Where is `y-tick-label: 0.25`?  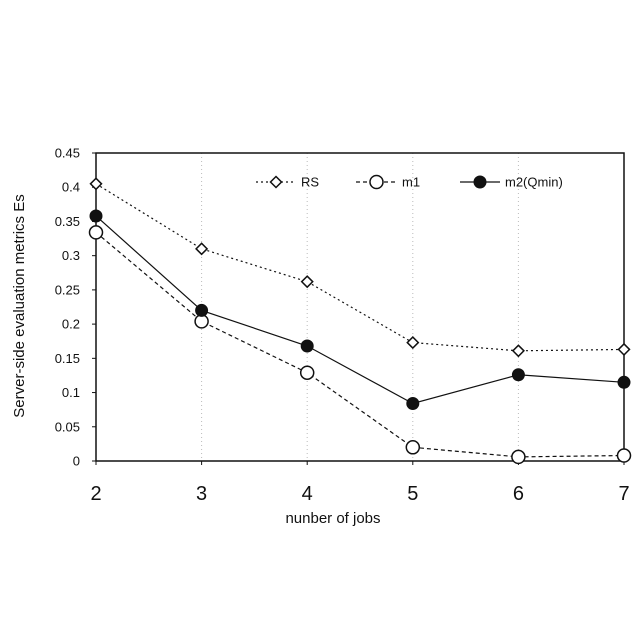
y-tick-label: 0.25 is located at coordinates (67, 289).